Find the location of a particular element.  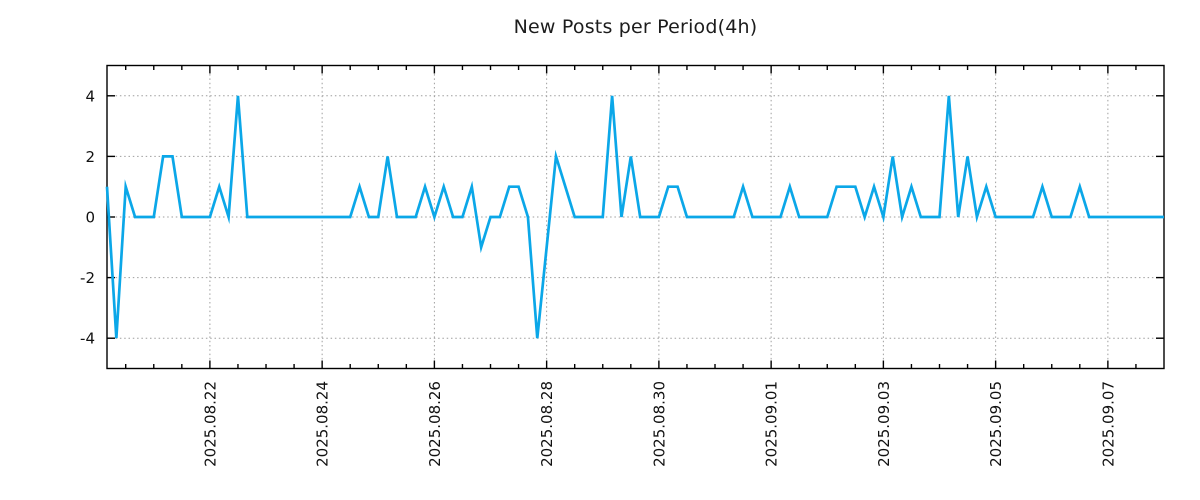

chart-title: New Posts per Period(4h) is located at coordinates (635, 27).